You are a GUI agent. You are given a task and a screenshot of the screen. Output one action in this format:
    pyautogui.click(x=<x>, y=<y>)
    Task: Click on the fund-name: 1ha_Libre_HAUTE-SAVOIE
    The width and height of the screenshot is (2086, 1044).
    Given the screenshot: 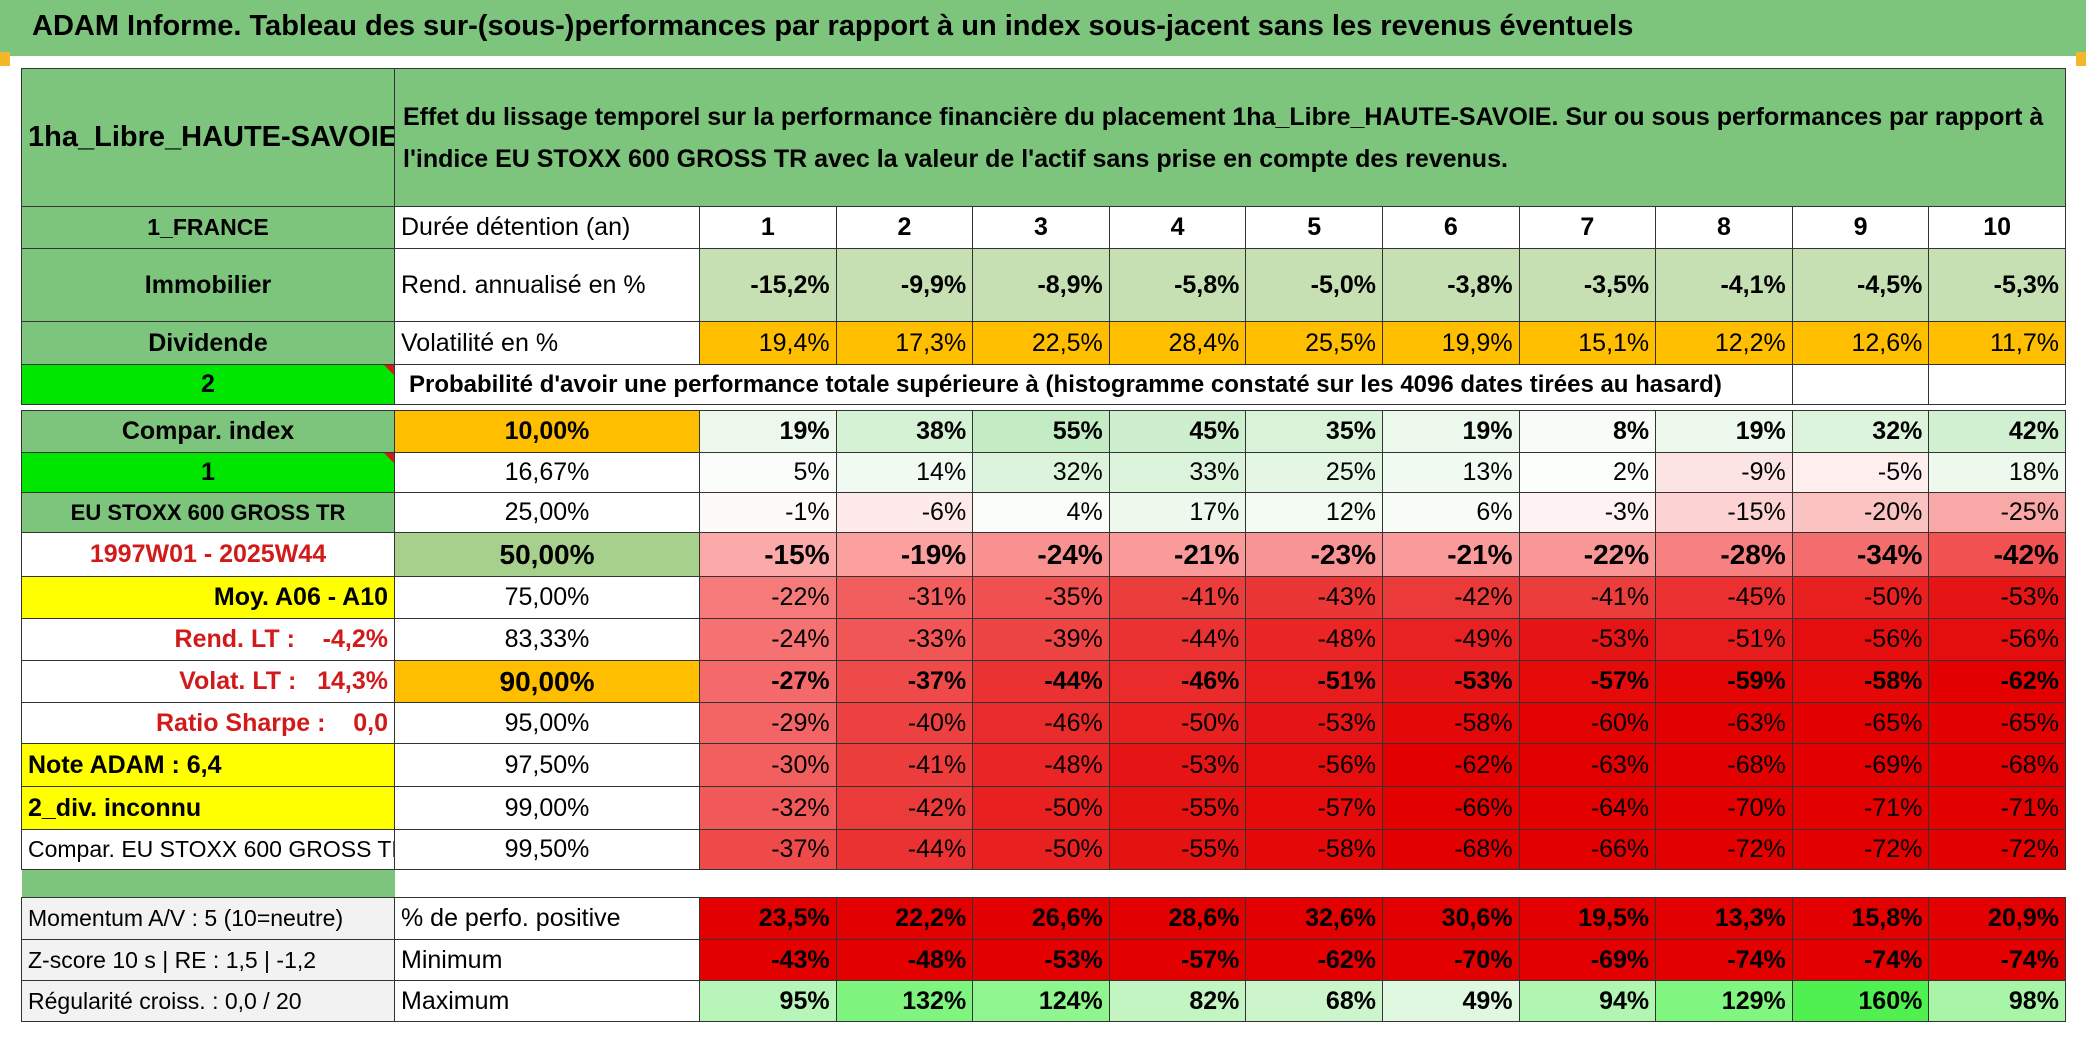 What is the action you would take?
    pyautogui.click(x=208, y=137)
    